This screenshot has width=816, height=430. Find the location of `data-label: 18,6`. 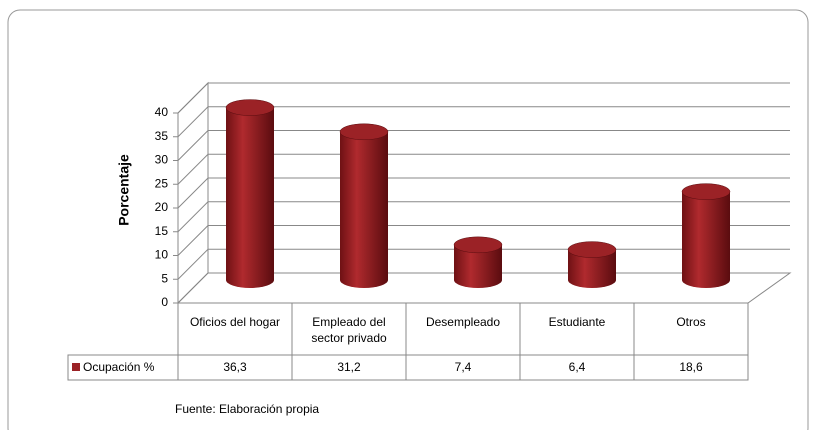

data-label: 18,6 is located at coordinates (691, 367).